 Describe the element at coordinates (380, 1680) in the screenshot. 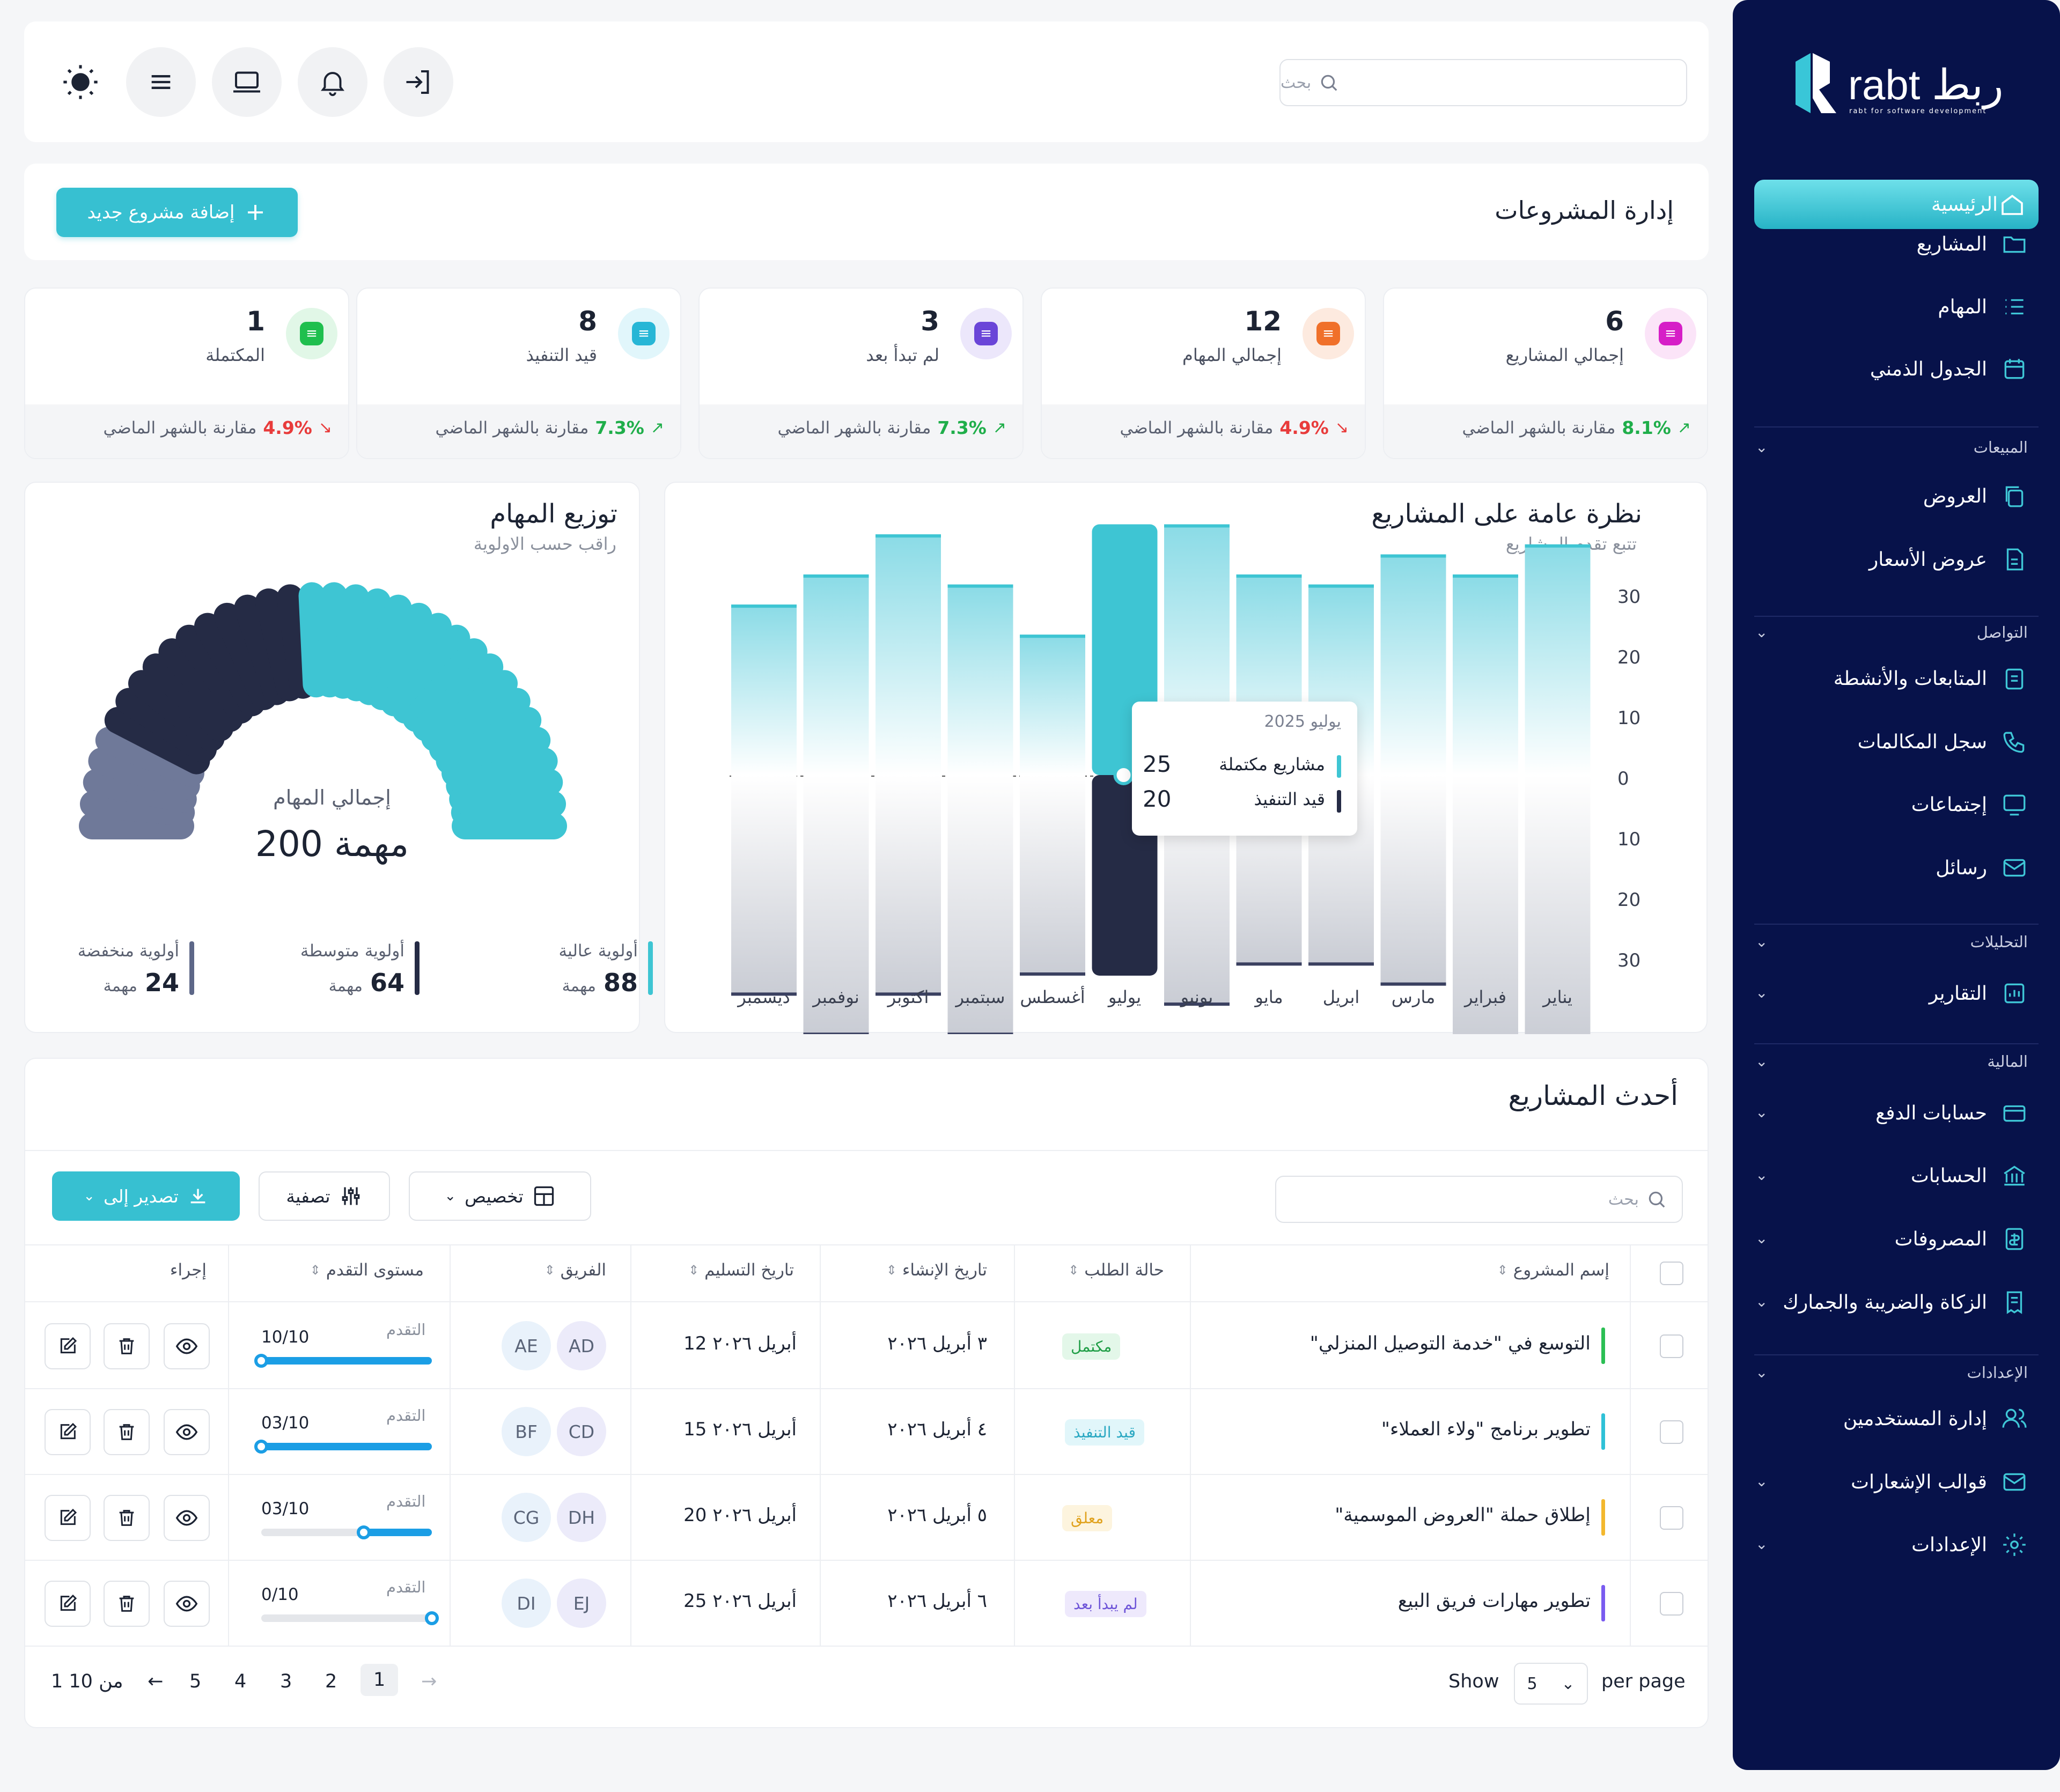

I see `page-number: 1` at that location.